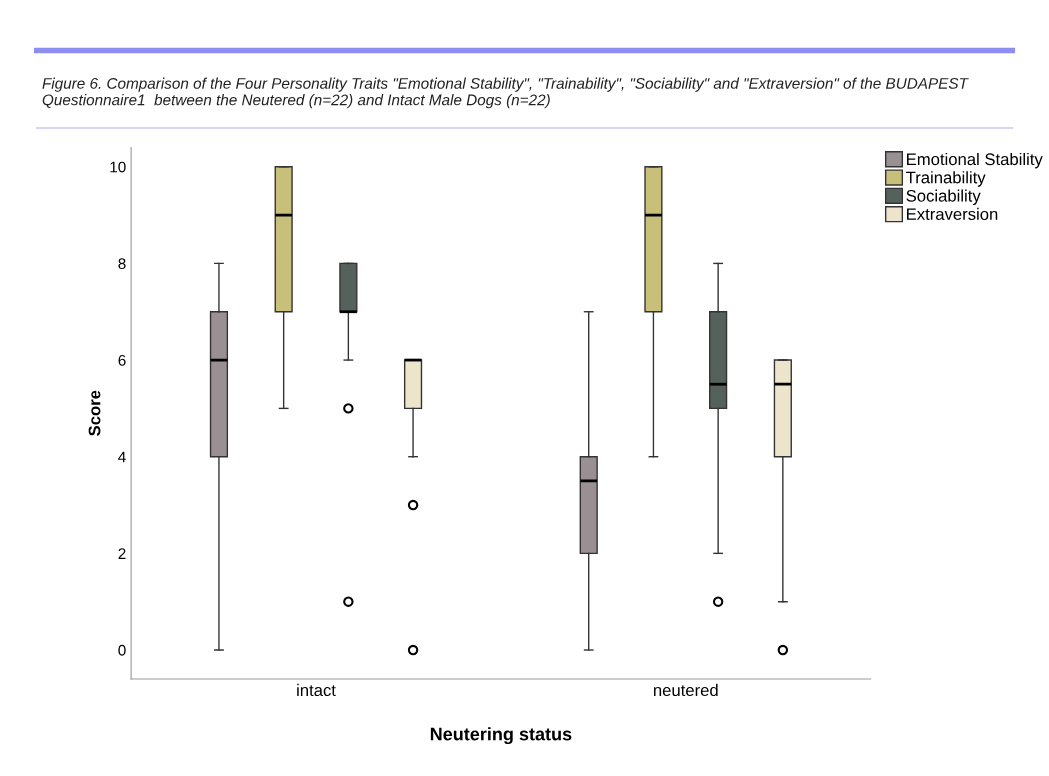  What do you see at coordinates (975, 160) in the screenshot?
I see `legend-label: Emotional Stability` at bounding box center [975, 160].